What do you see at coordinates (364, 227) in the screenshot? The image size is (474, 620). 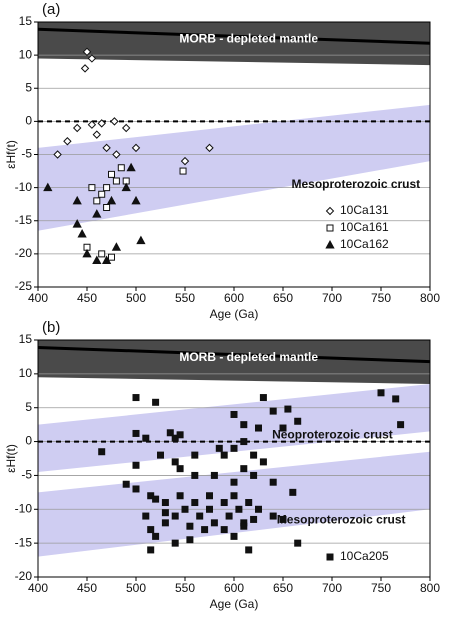 I see `legend-label: 10Ca161` at bounding box center [364, 227].